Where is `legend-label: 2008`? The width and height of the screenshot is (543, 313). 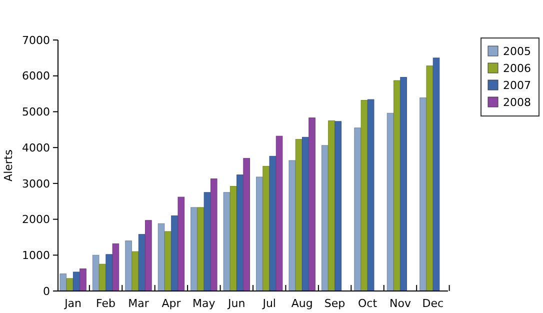
legend-label: 2008 is located at coordinates (517, 102).